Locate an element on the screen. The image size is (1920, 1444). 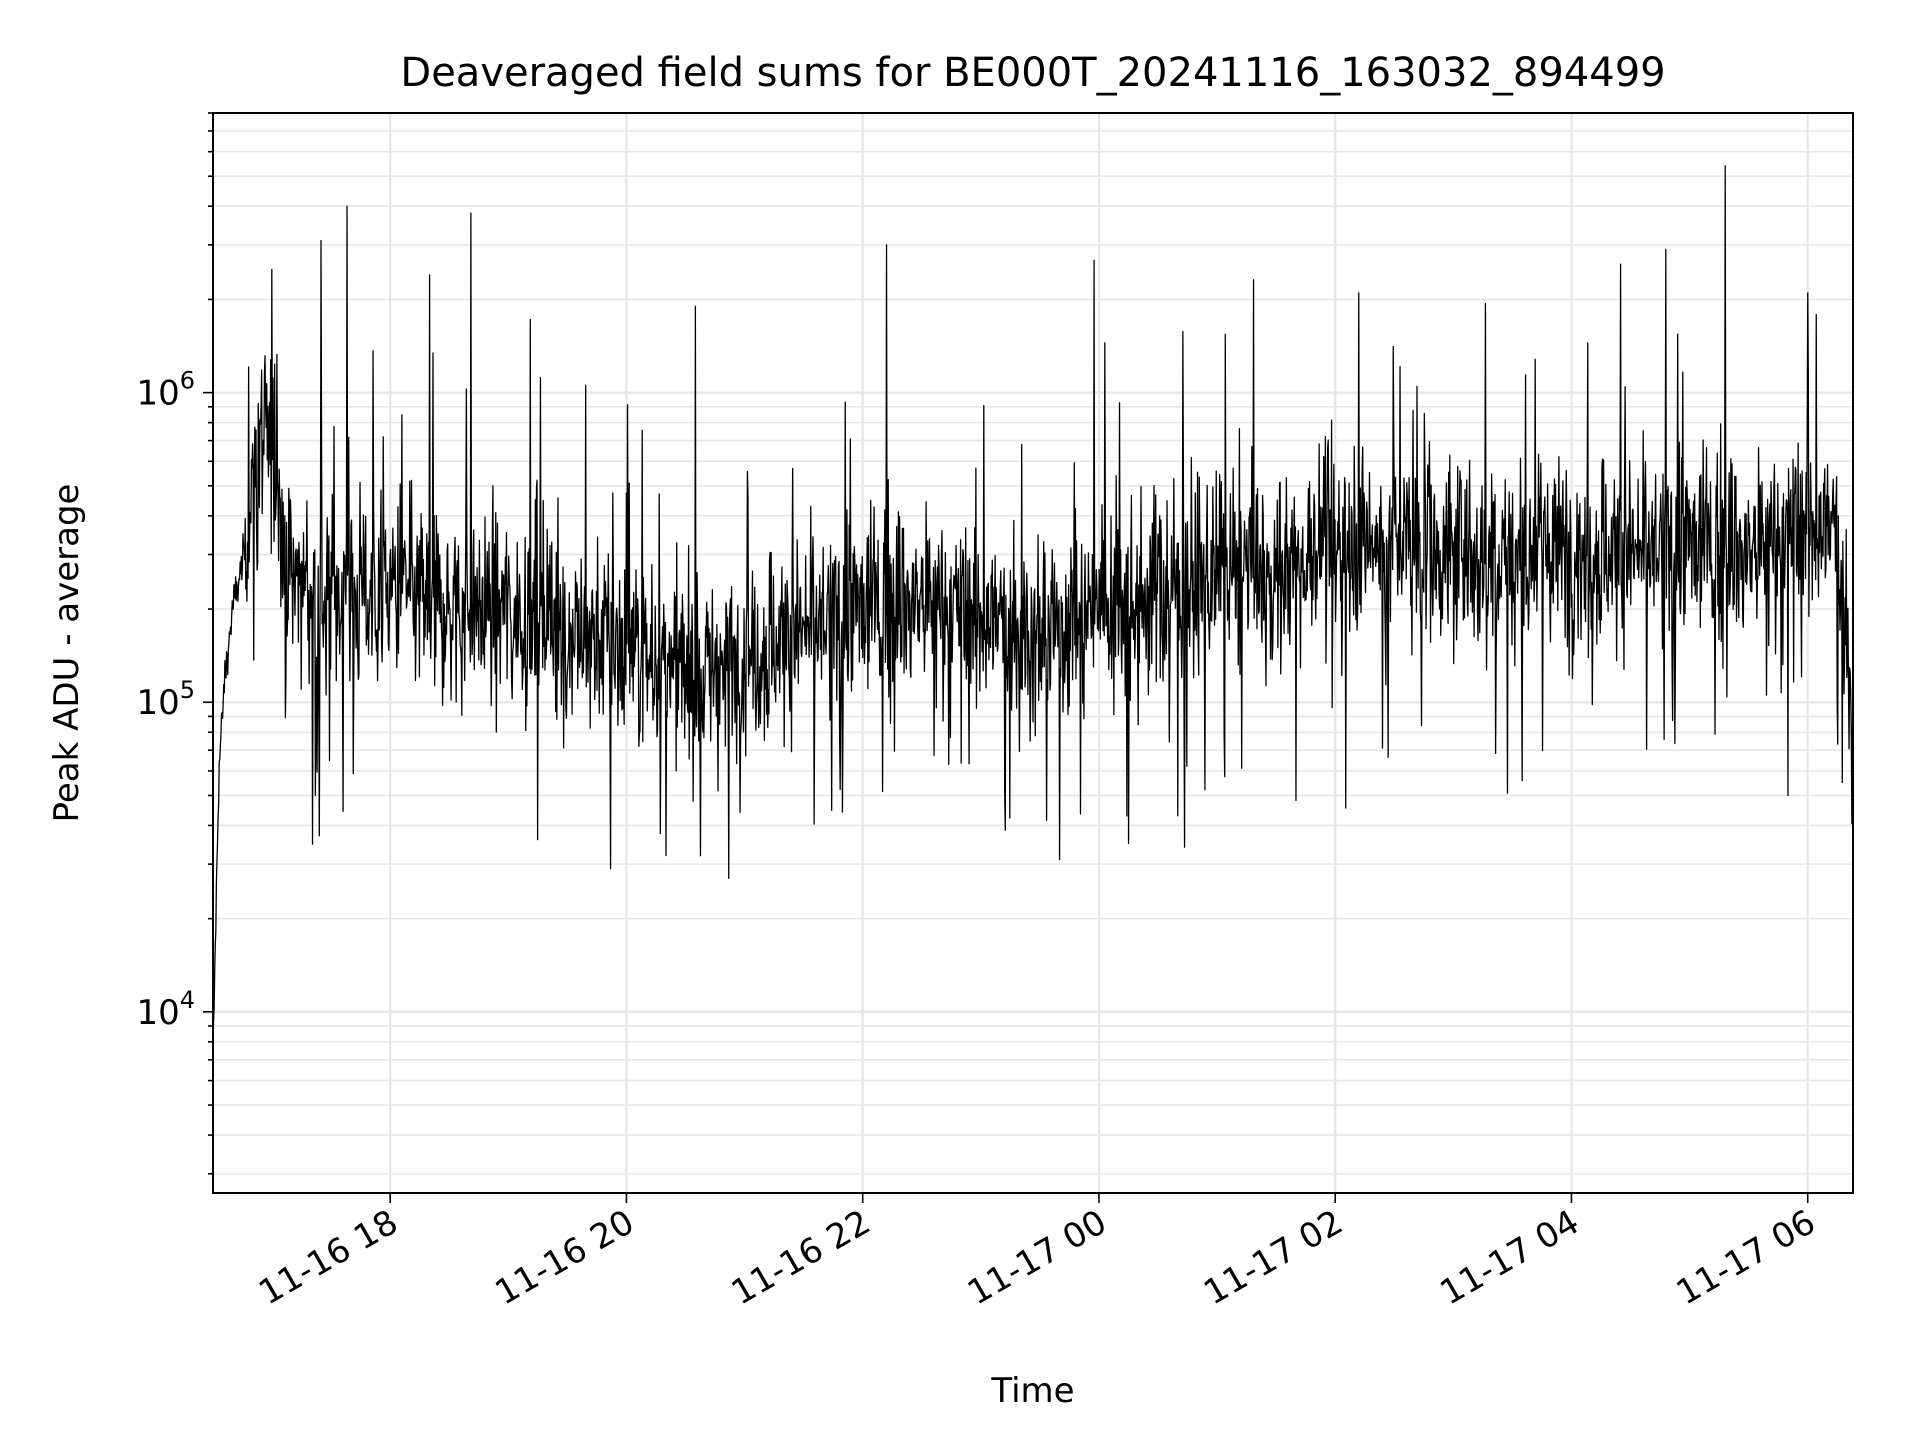
y-tick-label: 10⁴ is located at coordinates (165, 1009).